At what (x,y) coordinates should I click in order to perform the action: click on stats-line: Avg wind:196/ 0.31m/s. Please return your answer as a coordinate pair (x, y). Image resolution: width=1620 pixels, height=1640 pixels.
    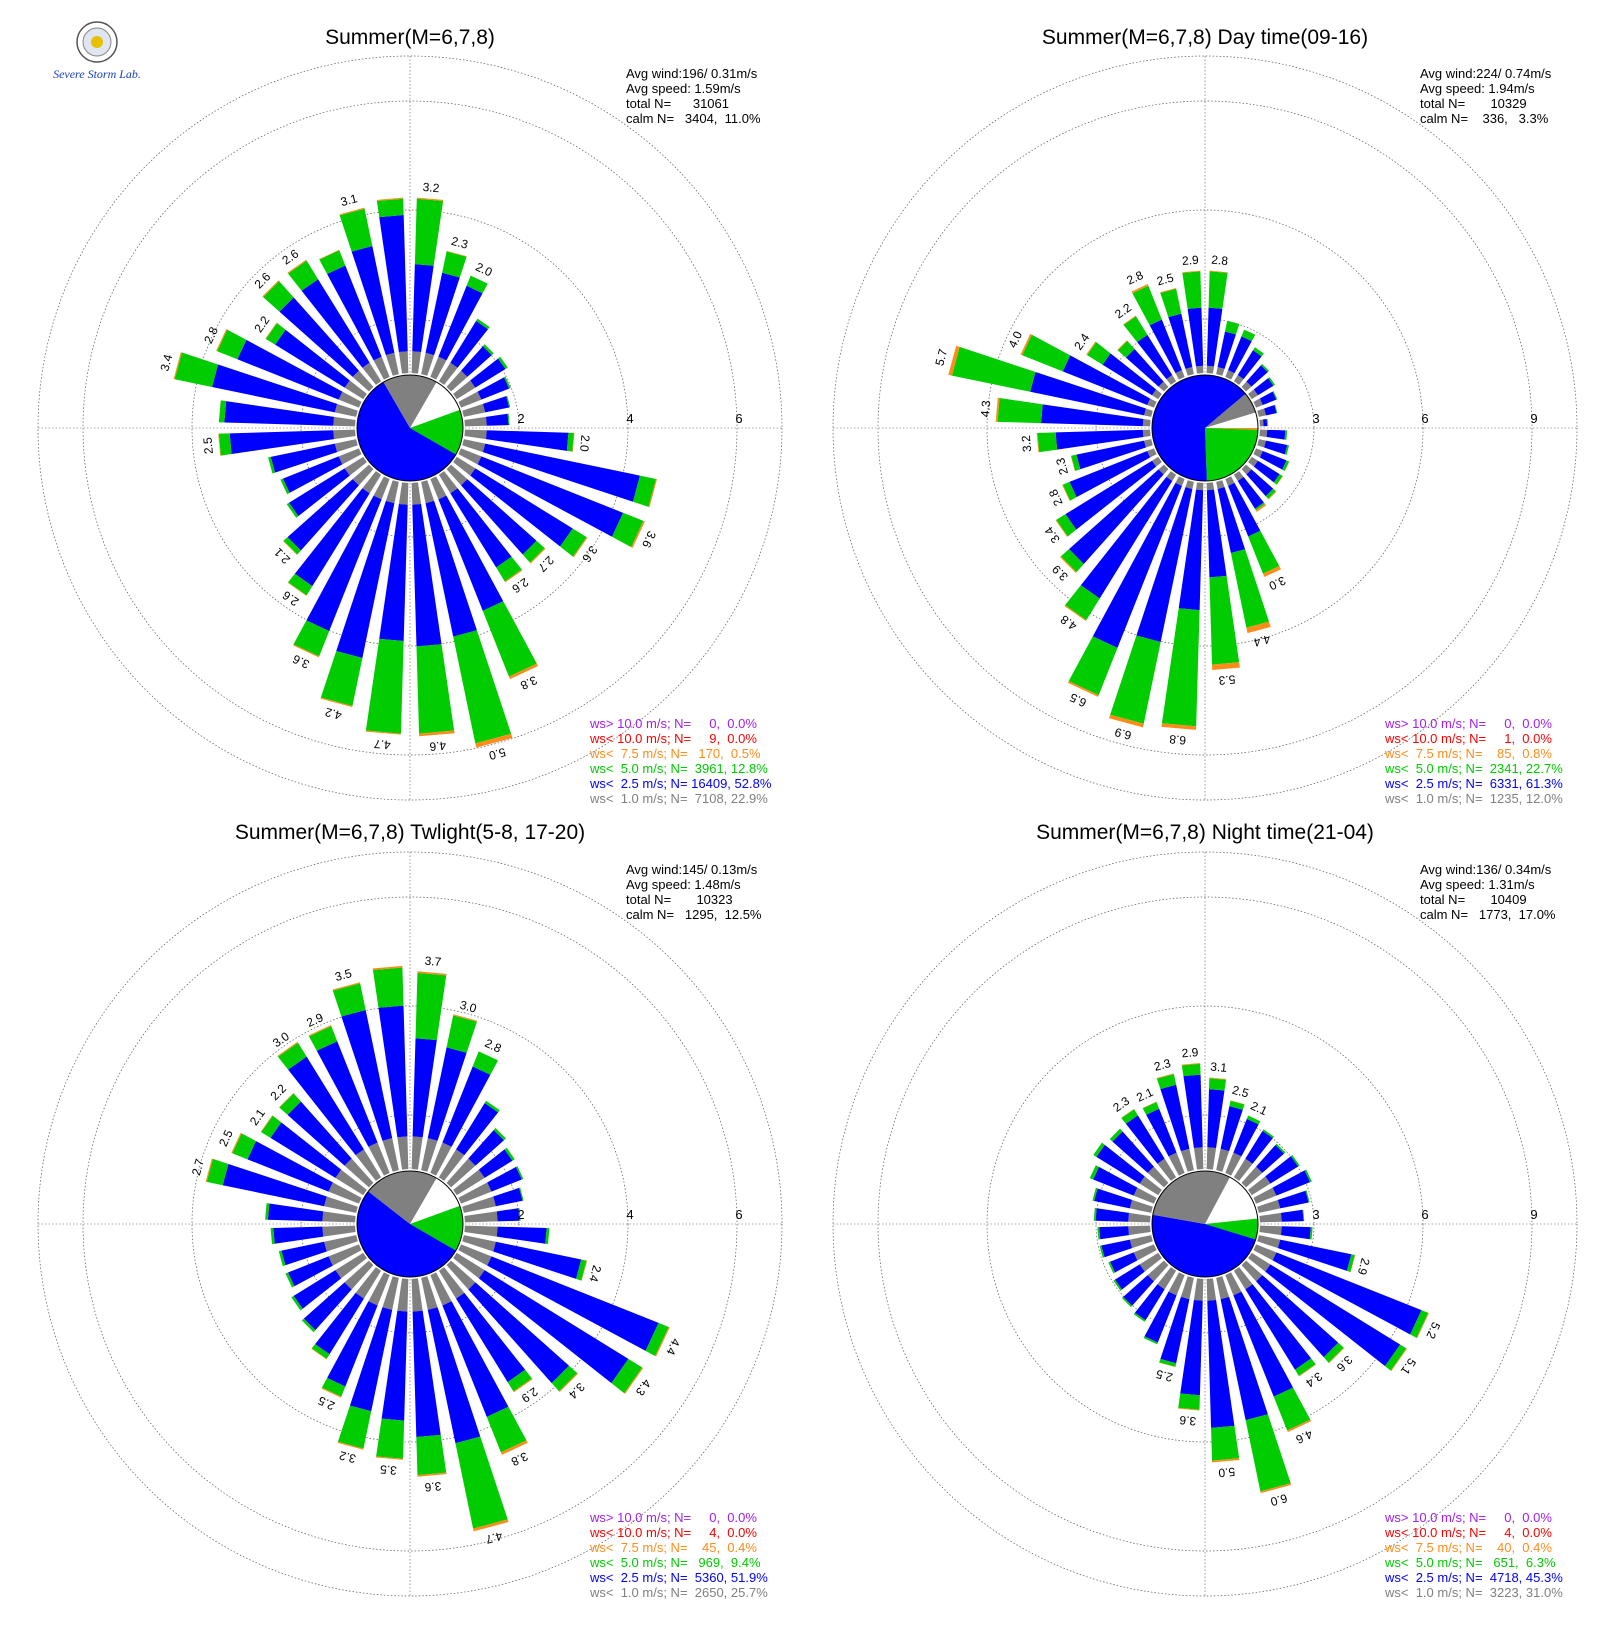
    Looking at the image, I should click on (692, 73).